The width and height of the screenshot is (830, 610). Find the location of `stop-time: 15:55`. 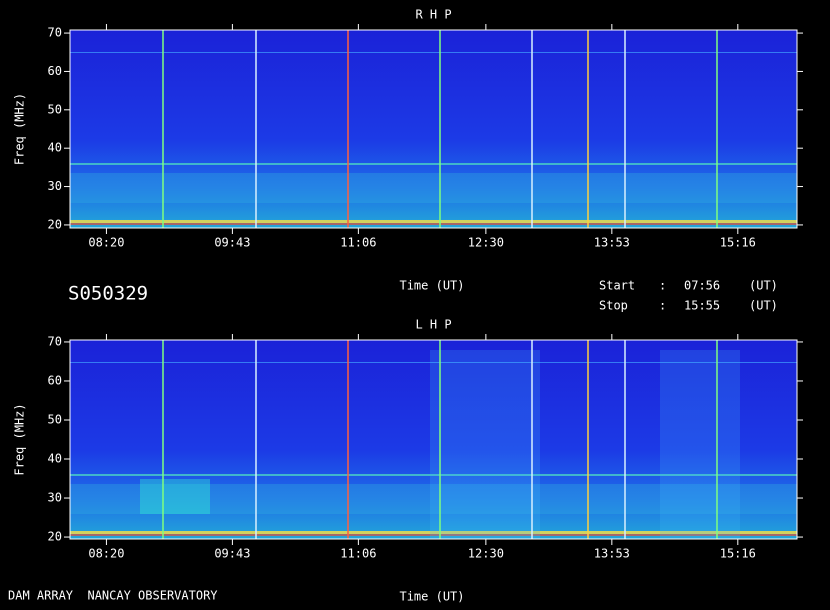

stop-time: 15:55 is located at coordinates (702, 306).